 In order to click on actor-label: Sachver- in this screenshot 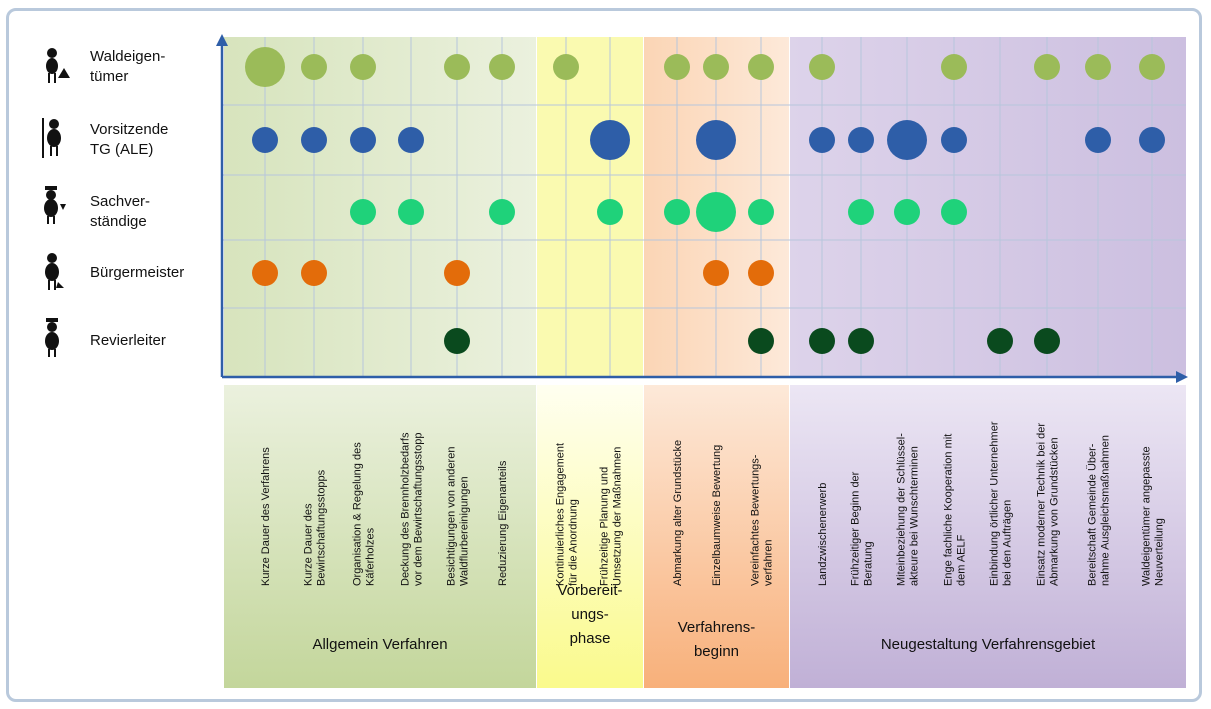, I will do `click(120, 201)`.